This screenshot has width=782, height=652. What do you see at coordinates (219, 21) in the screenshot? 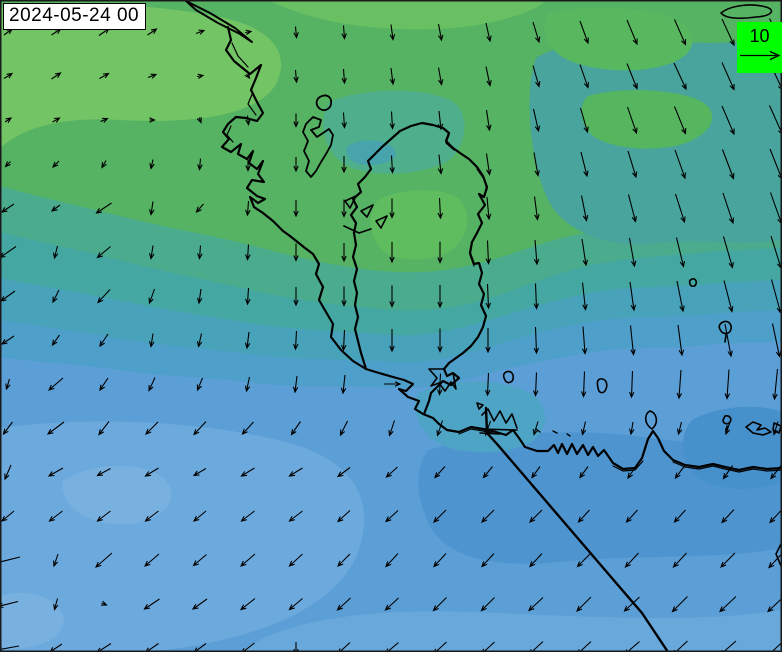
I see `coast-spike-nw` at bounding box center [219, 21].